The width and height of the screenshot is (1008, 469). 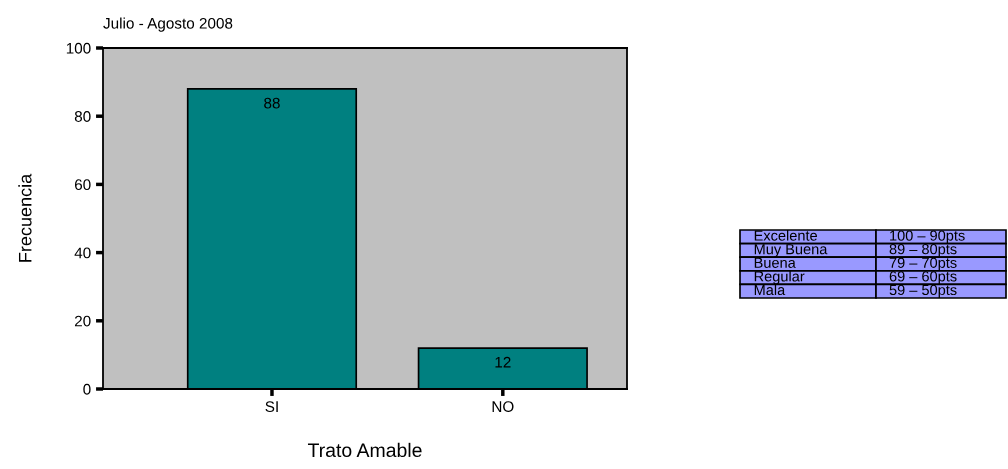 What do you see at coordinates (271, 407) in the screenshot?
I see `x-tick-label: SI` at bounding box center [271, 407].